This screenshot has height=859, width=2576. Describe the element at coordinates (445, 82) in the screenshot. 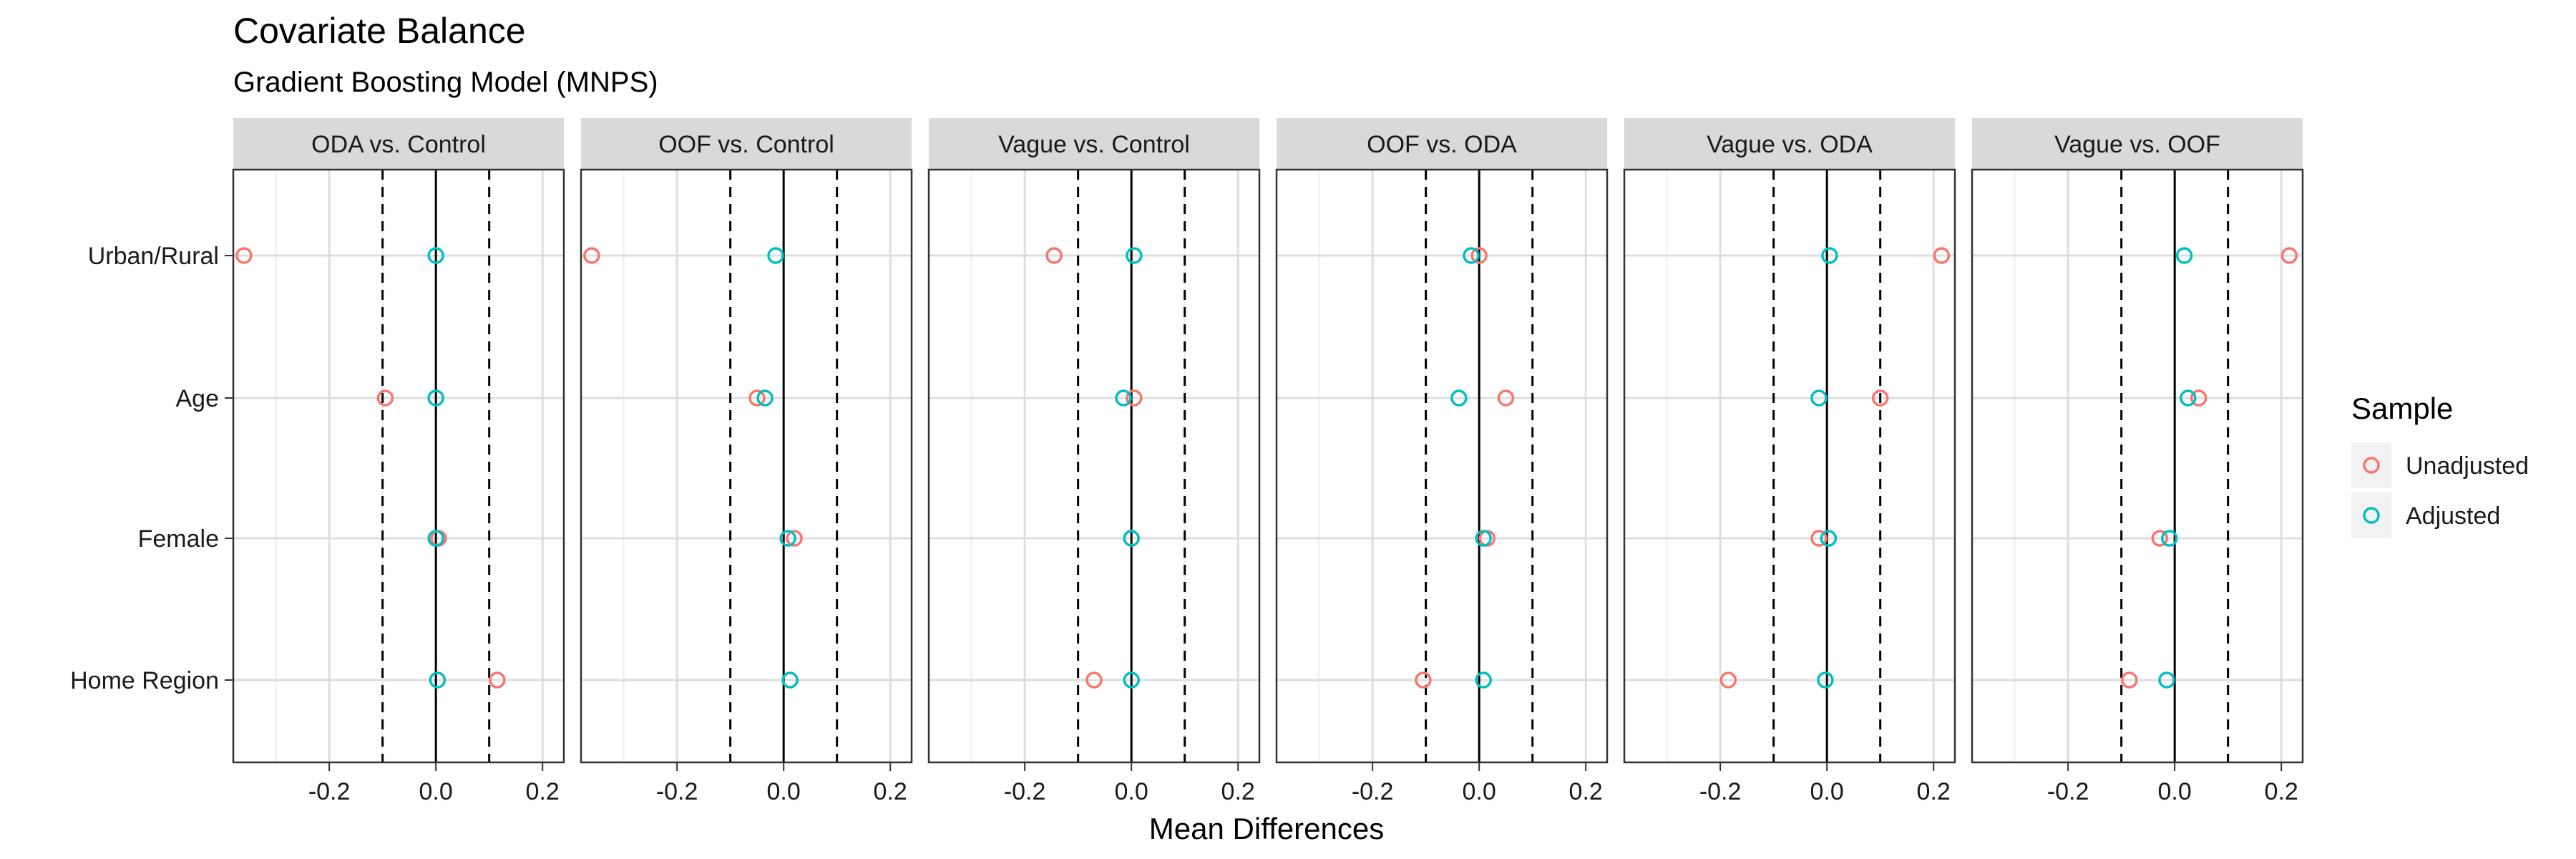

I see `chart-subtitle: Gradient Boosting Model (MNPS)` at that location.